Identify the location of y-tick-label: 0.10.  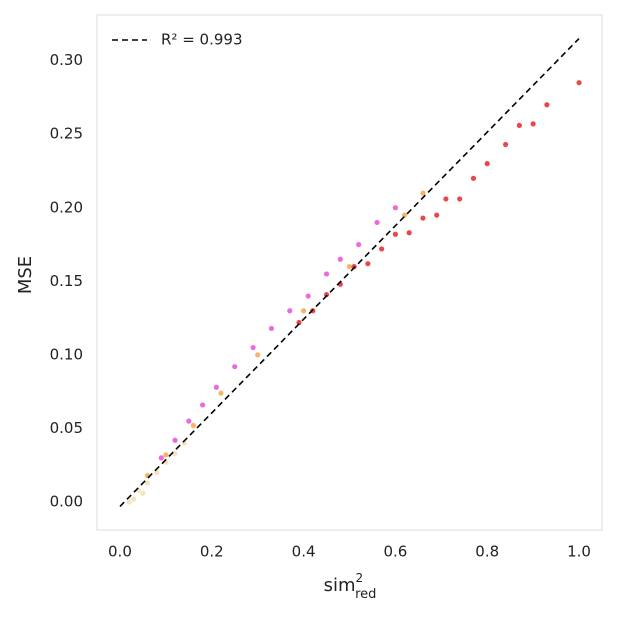
(66, 354).